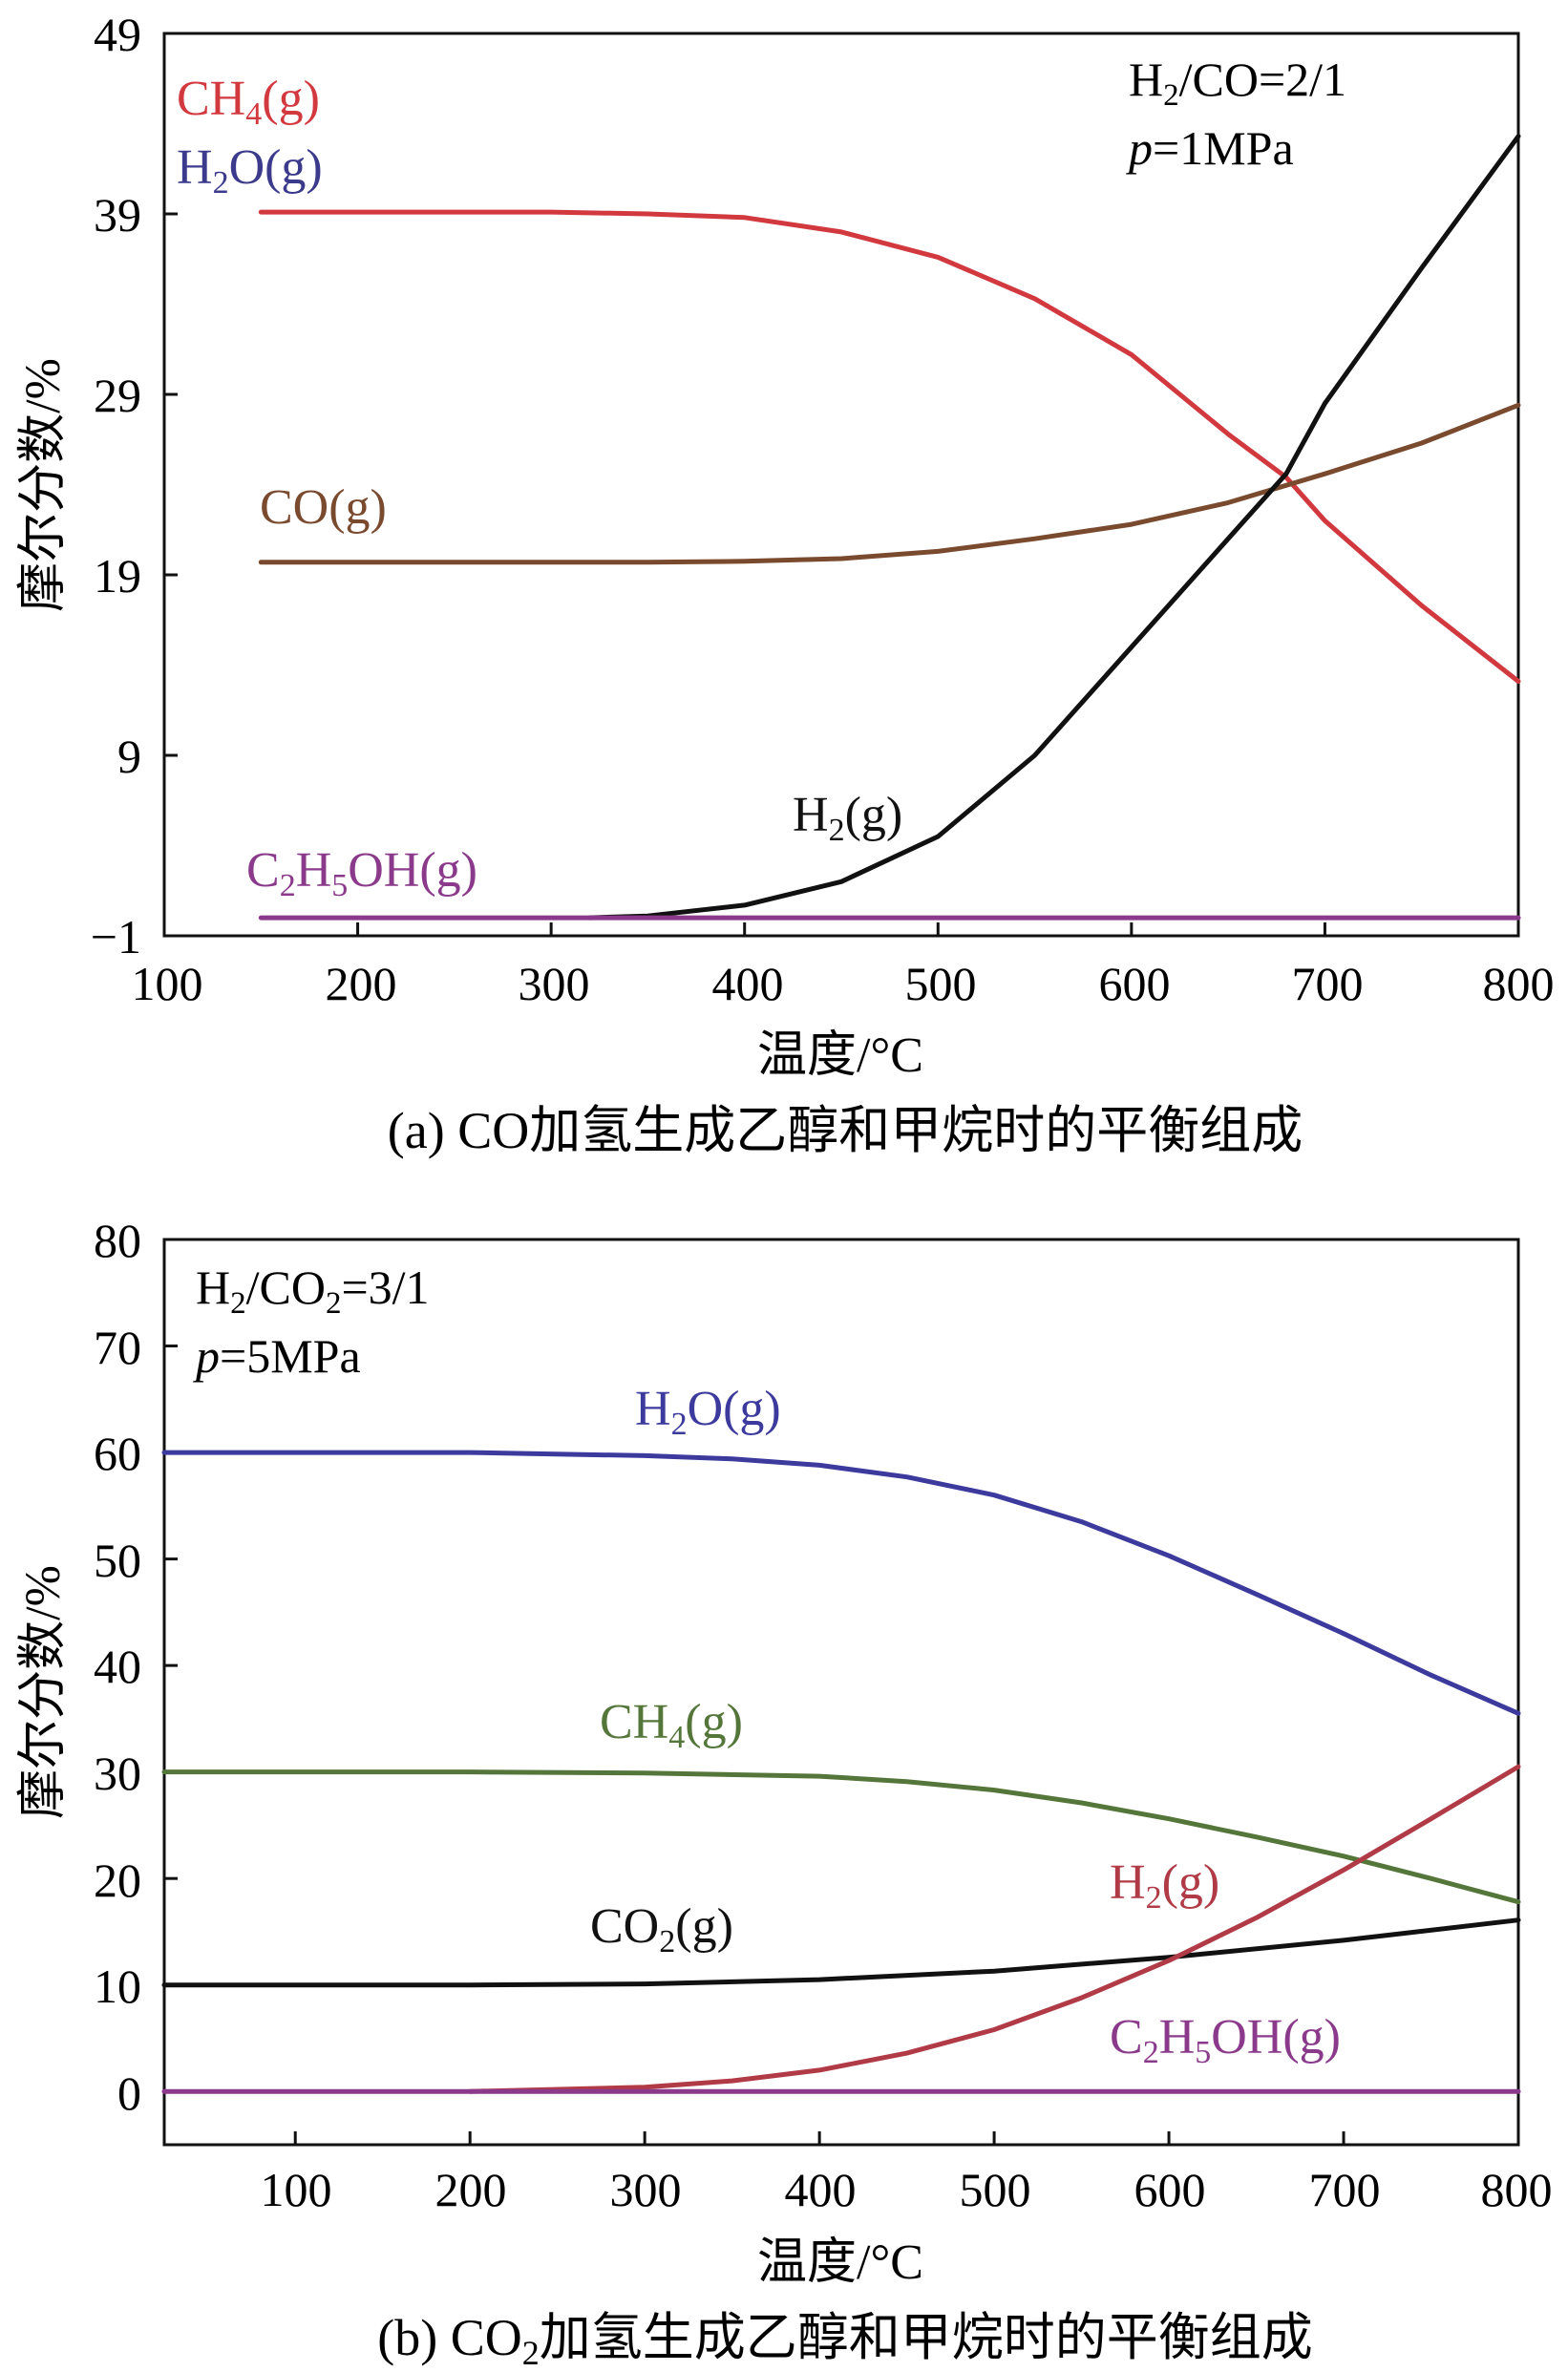 This screenshot has height=2372, width=1568. What do you see at coordinates (117, 1453) in the screenshot?
I see `chart-b-ytick-label: 60` at bounding box center [117, 1453].